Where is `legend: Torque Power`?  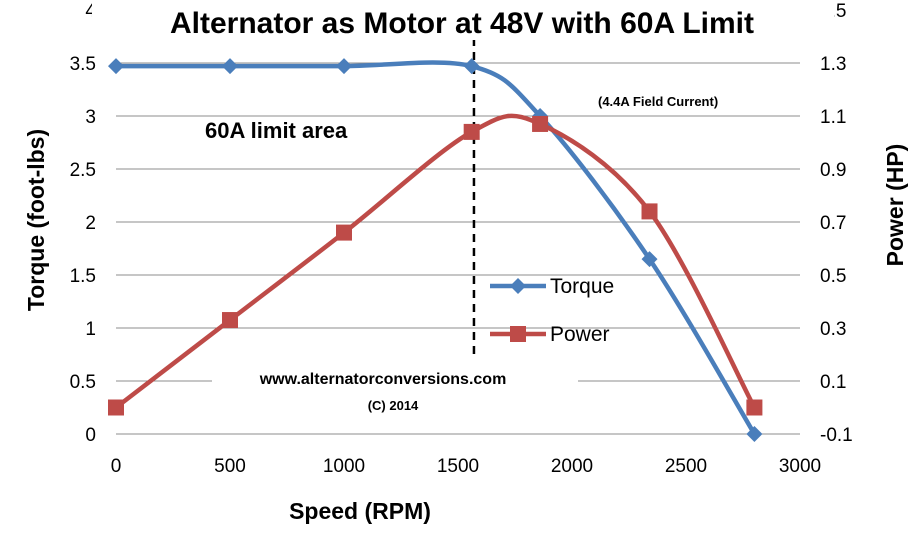 legend: Torque Power is located at coordinates (552, 310).